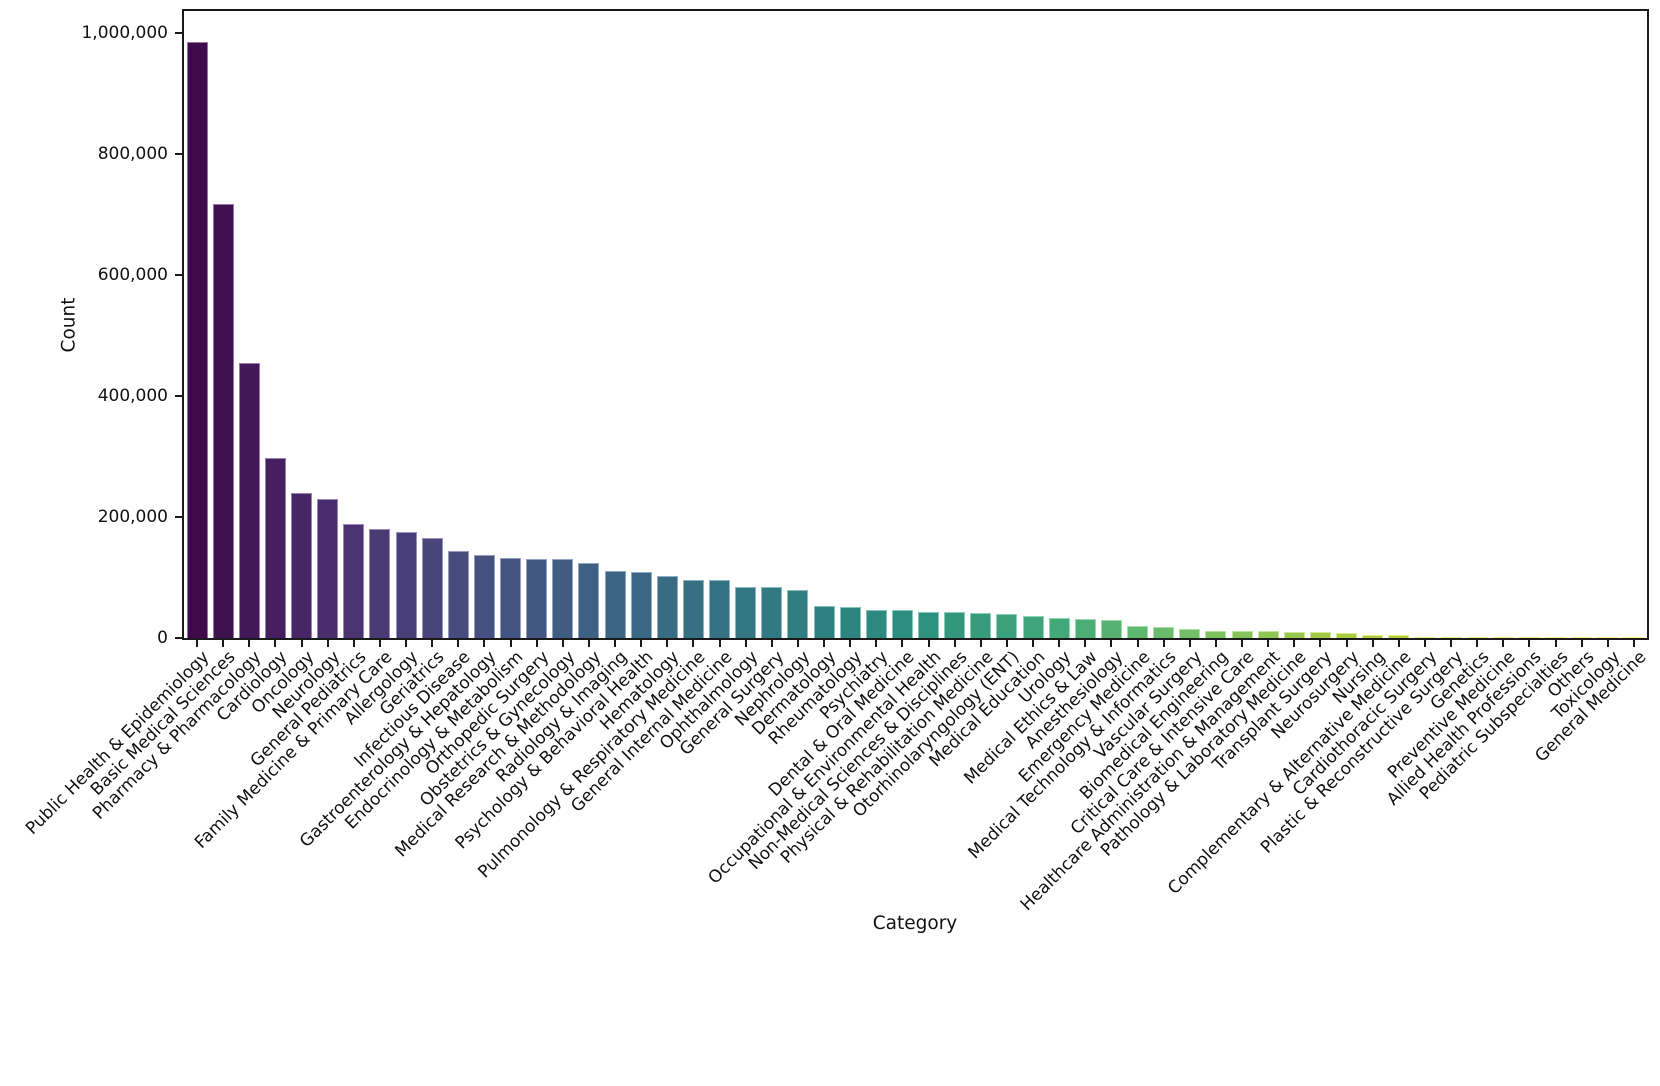 The height and width of the screenshot is (1086, 1660). Describe the element at coordinates (162, 638) in the screenshot. I see `y-tick-label: 0` at that location.